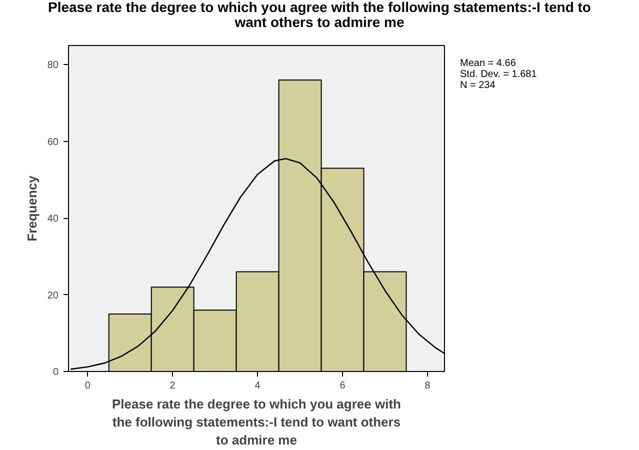 This screenshot has height=450, width=639. What do you see at coordinates (257, 386) in the screenshot?
I see `x-tick-label: 4` at bounding box center [257, 386].